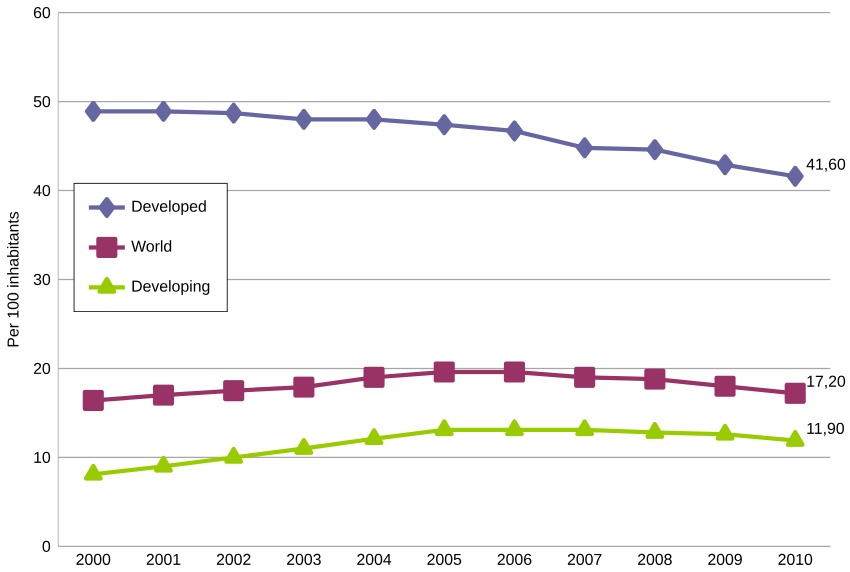  What do you see at coordinates (42, 280) in the screenshot?
I see `y-tick-label: 30` at bounding box center [42, 280].